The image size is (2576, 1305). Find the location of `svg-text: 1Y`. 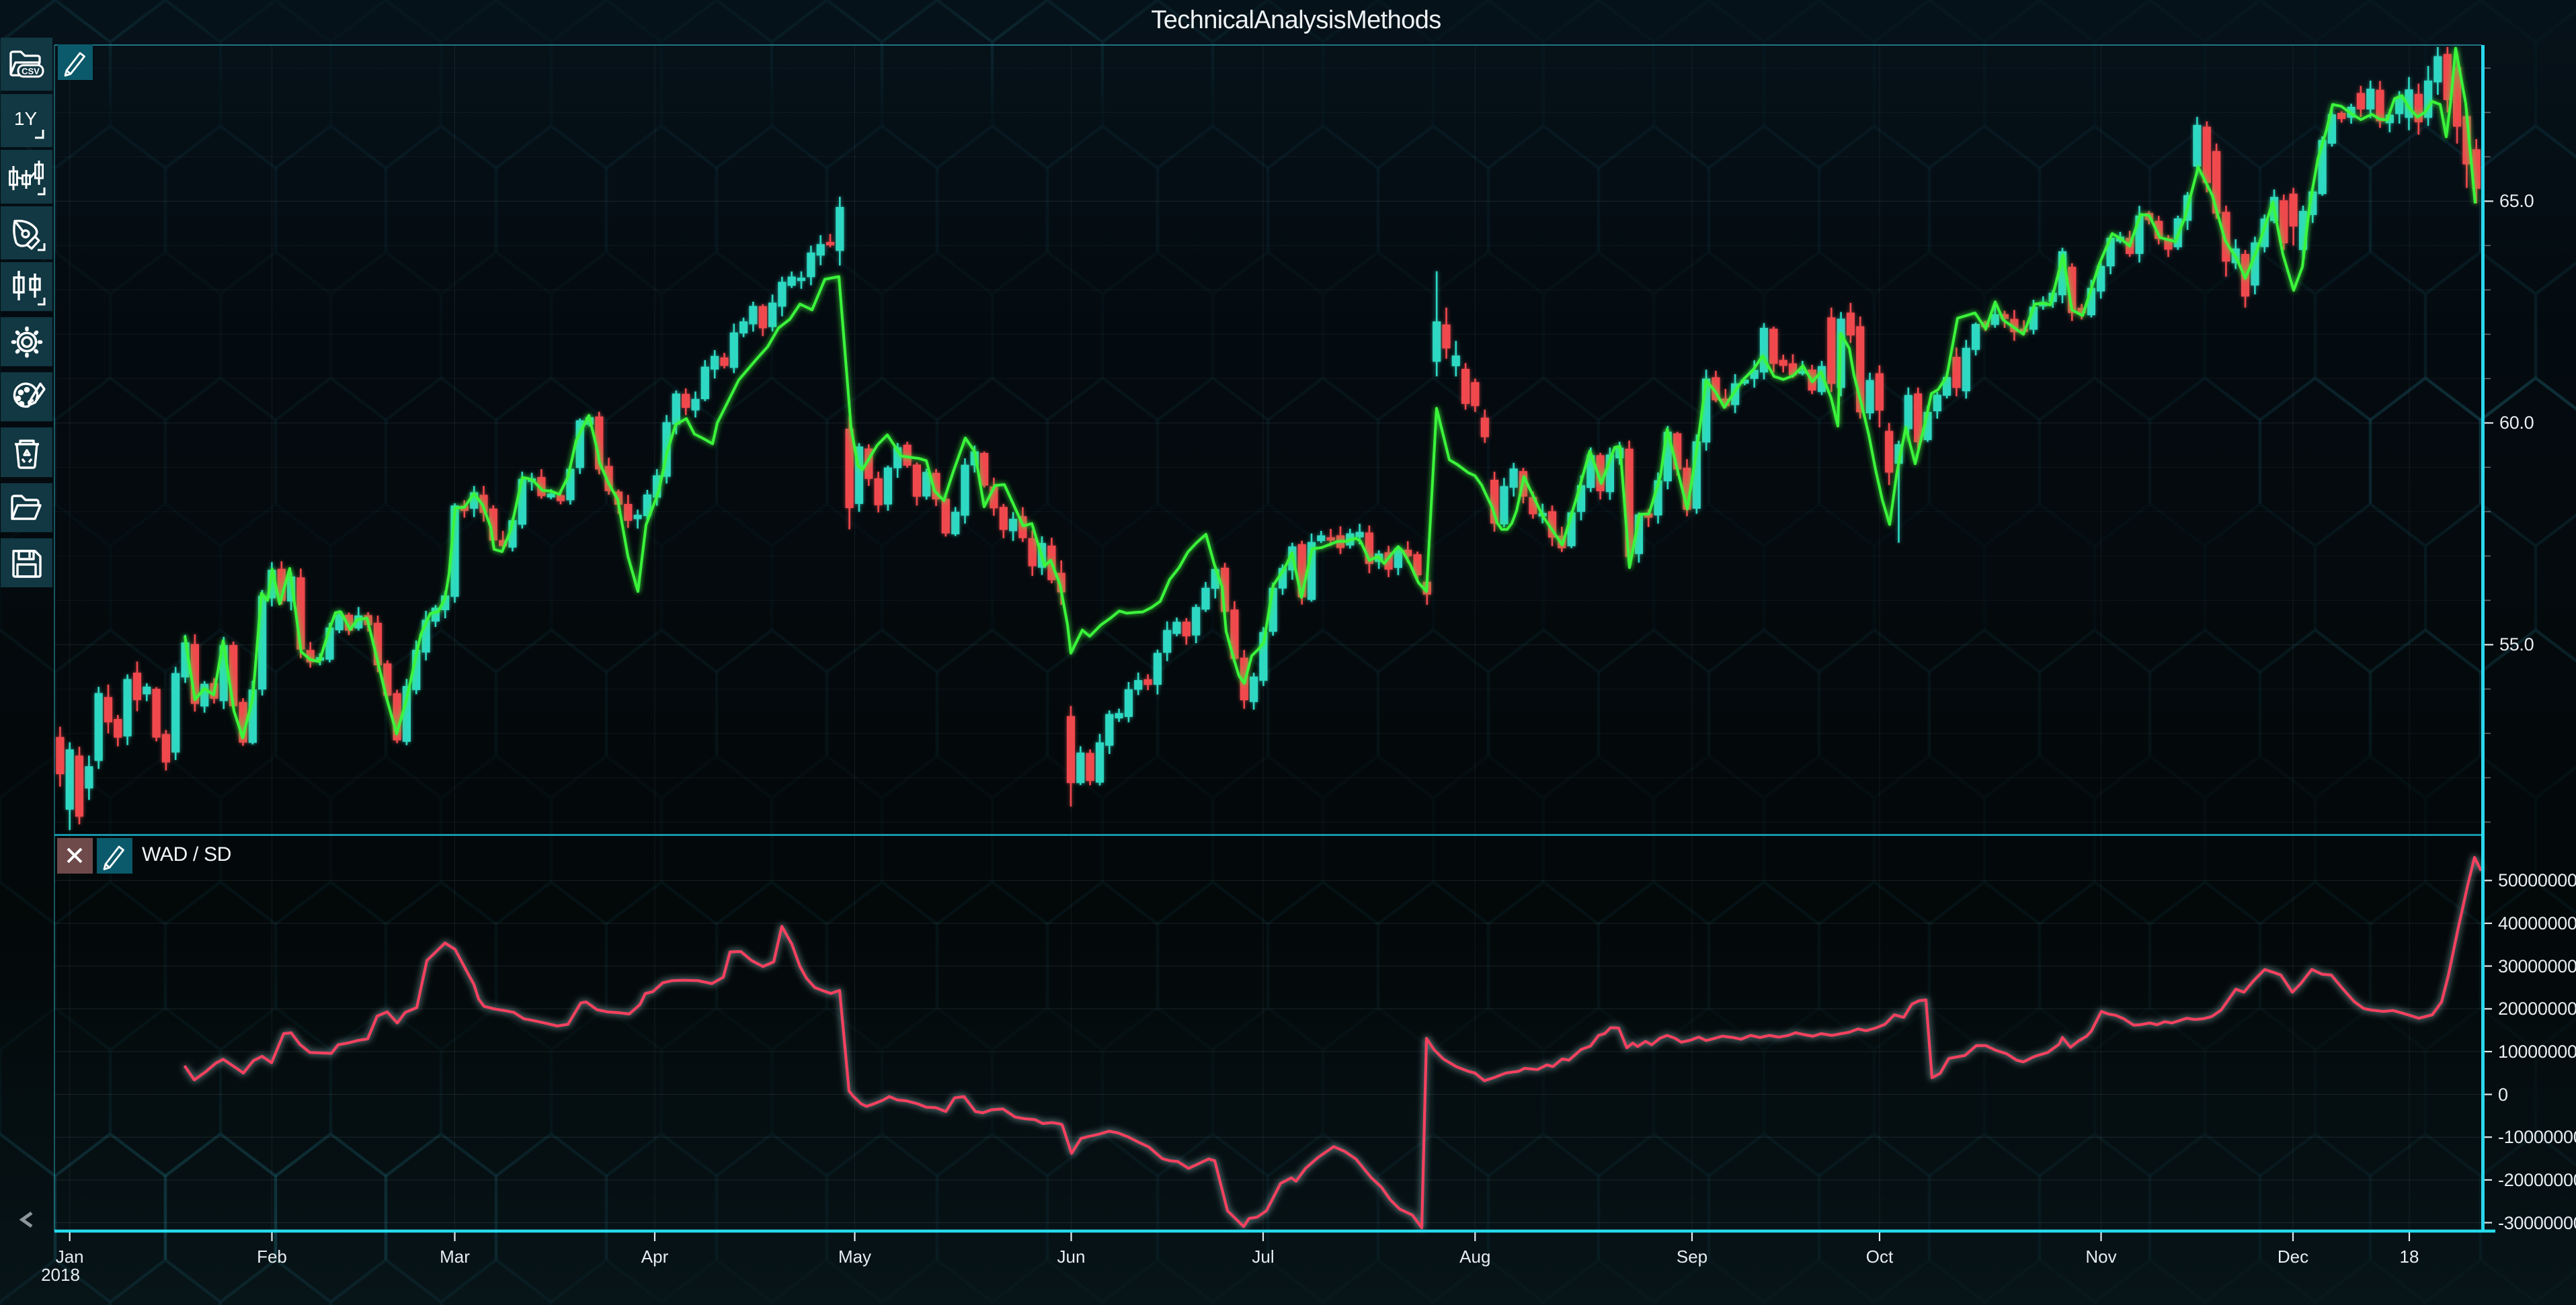

svg-text: 1Y is located at coordinates (25, 119).